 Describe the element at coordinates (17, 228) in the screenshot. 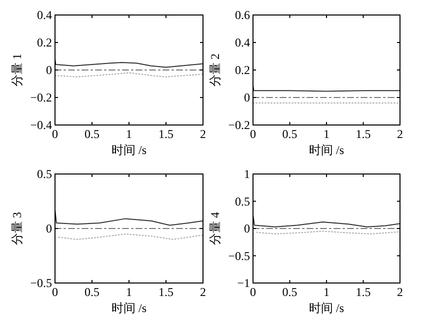

I see `y-axis-title: 分量 3` at that location.